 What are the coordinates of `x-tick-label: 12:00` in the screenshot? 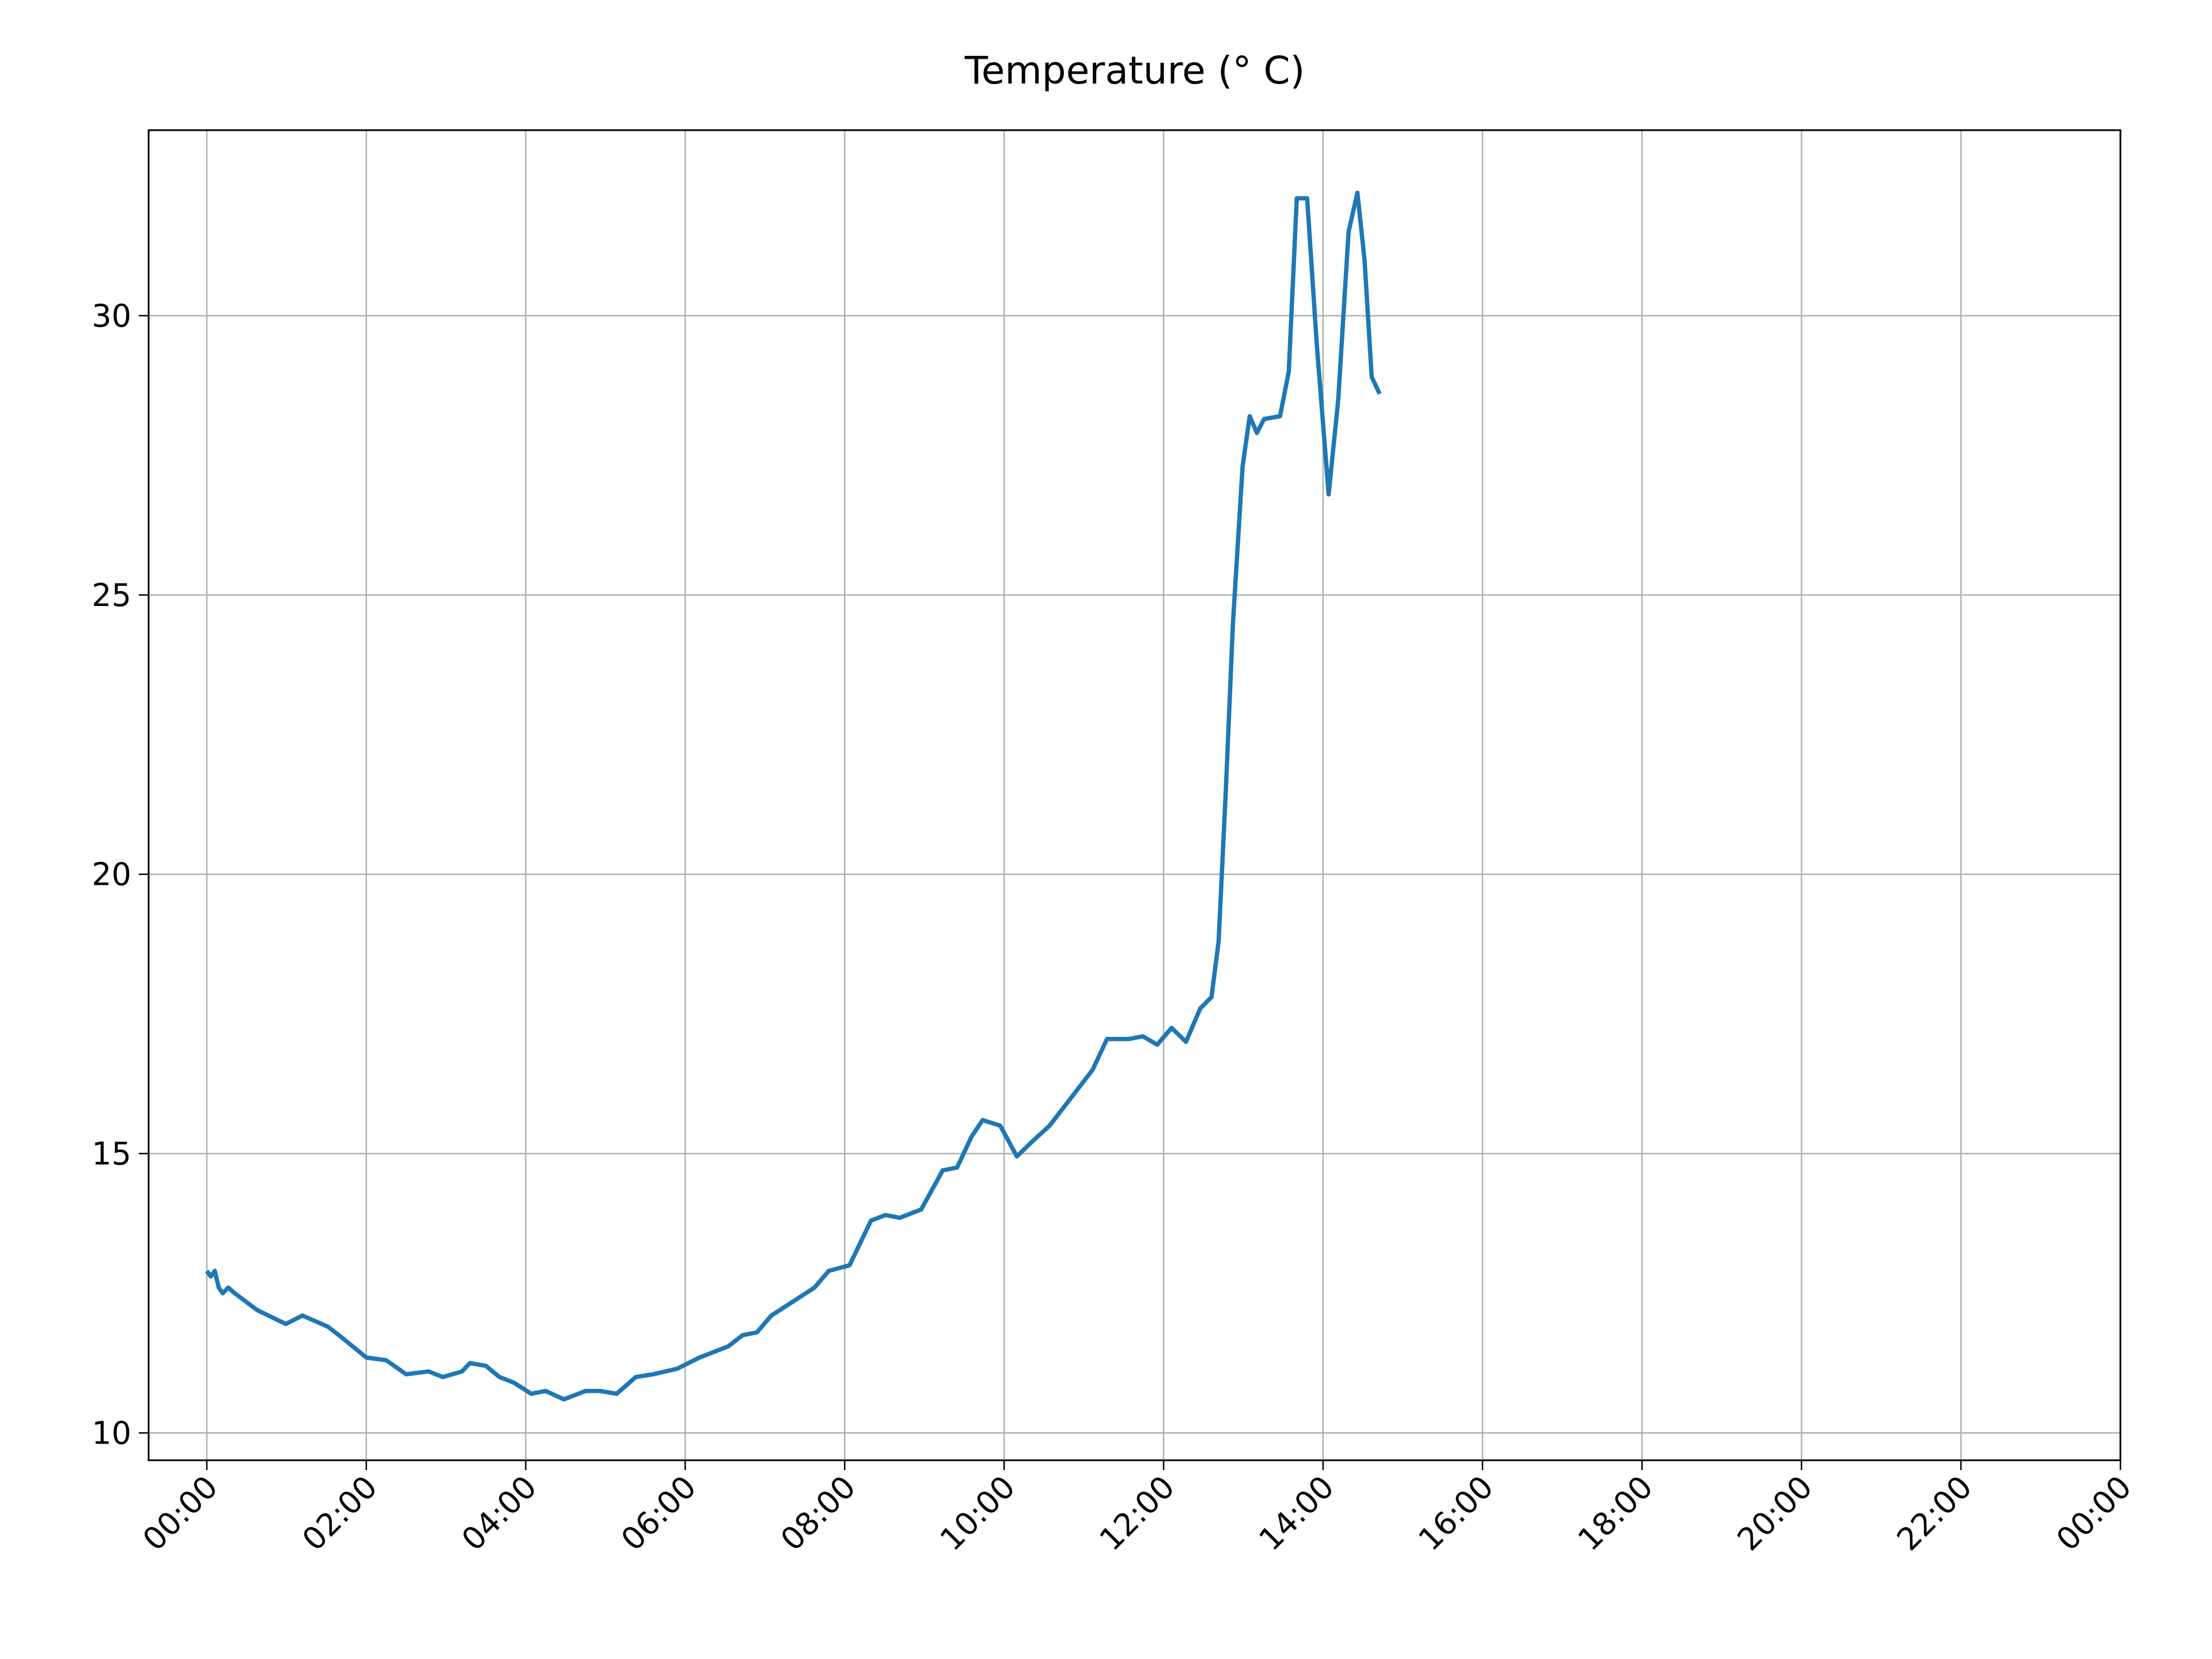 It's located at (1137, 1513).